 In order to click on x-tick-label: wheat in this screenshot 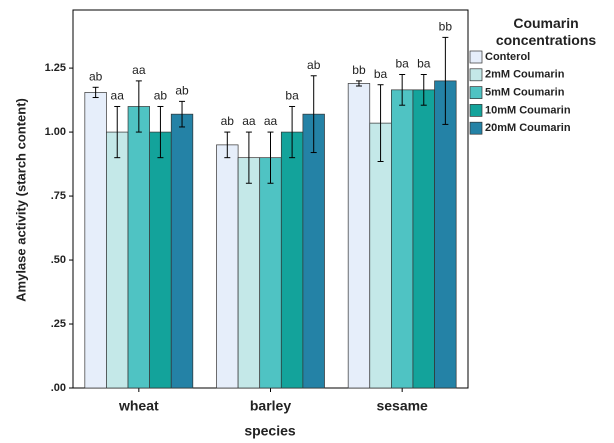, I will do `click(138, 406)`.